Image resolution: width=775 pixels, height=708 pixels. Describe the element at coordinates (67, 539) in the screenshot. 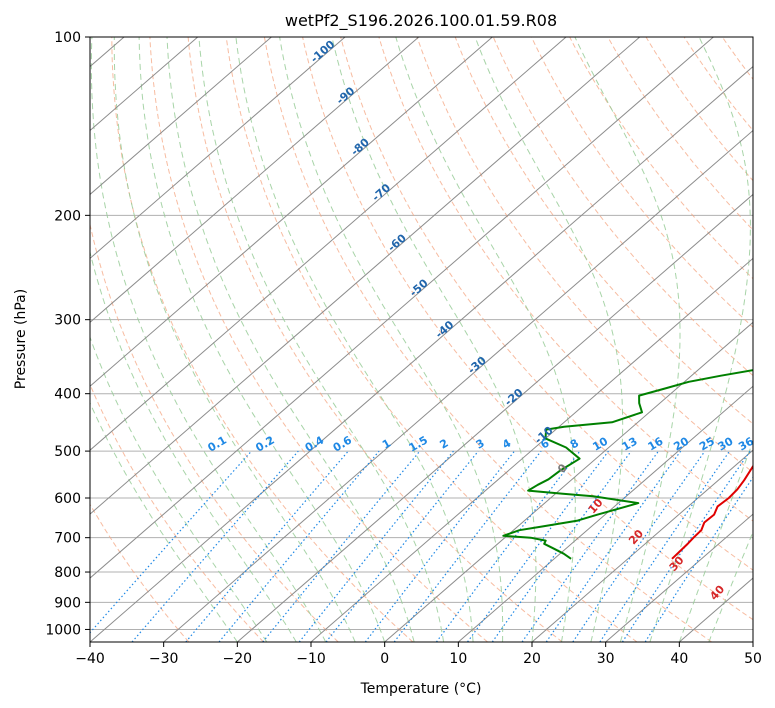

I see `y-tick-label: 700` at that location.